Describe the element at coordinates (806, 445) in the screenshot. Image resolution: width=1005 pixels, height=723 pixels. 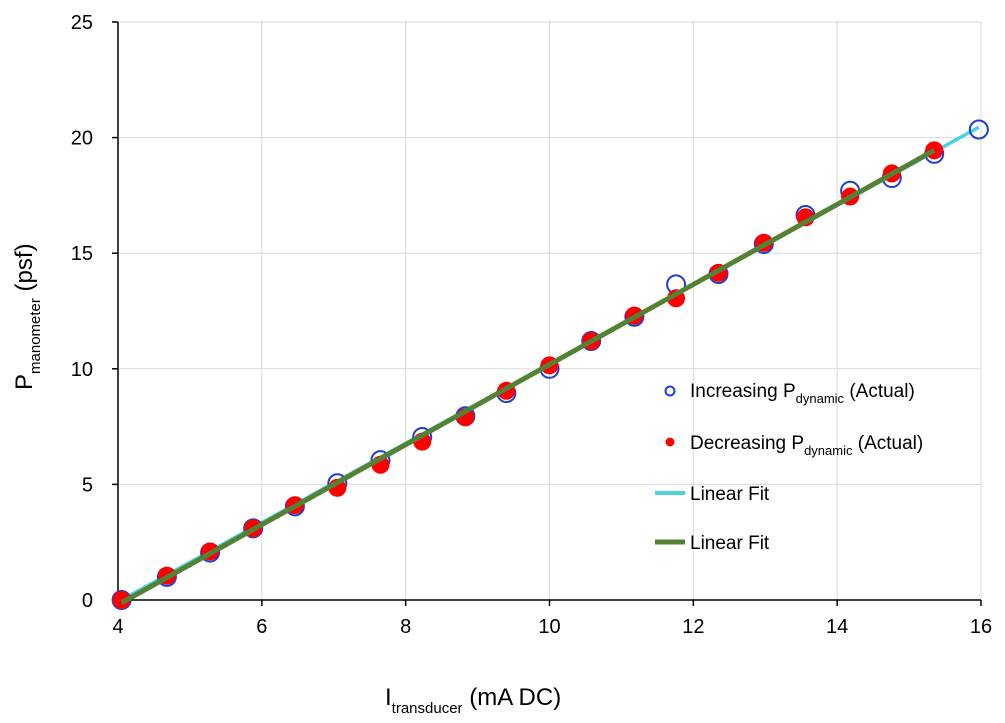
I see `legend-label-decreasing: Decreasing Pdynamic (Actual)` at that location.